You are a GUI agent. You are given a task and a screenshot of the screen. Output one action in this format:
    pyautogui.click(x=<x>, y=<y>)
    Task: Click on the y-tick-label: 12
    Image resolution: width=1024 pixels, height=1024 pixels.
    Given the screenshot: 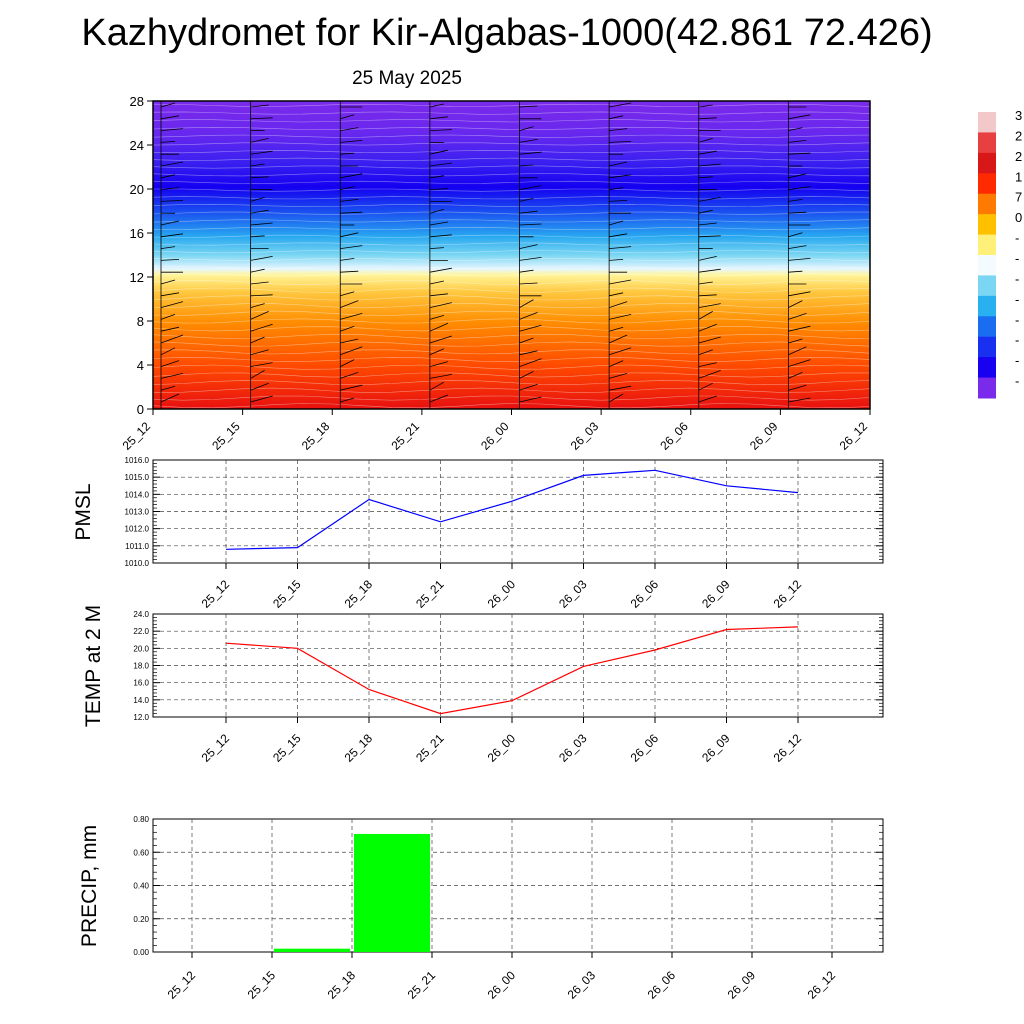 What is the action you would take?
    pyautogui.click(x=137, y=277)
    